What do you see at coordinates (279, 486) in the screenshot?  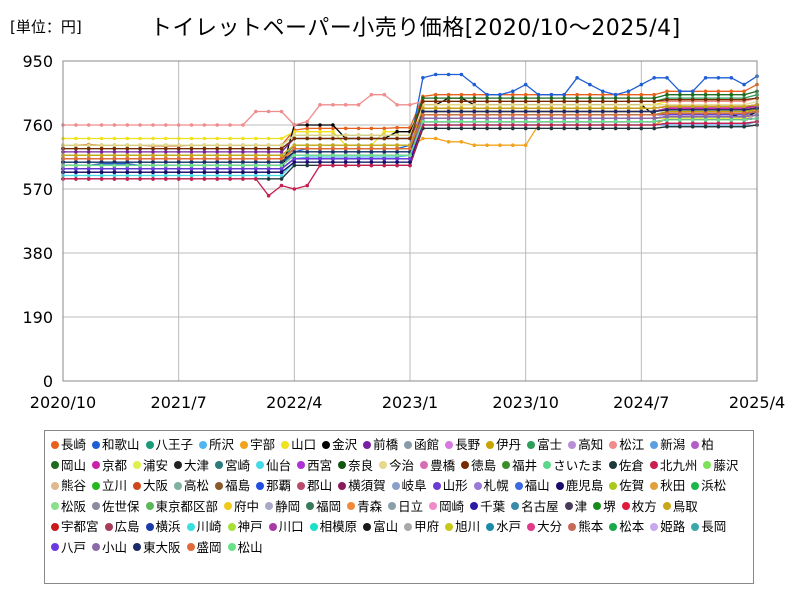 I see `legend-label: 那覇` at bounding box center [279, 486].